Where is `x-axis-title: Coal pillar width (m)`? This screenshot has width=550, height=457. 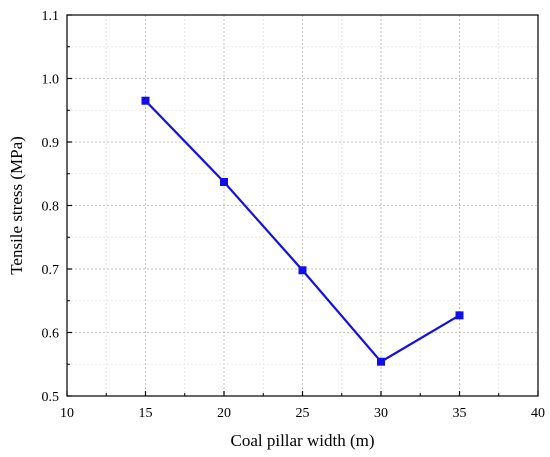
x-axis-title: Coal pillar width (m) is located at coordinates (302, 440).